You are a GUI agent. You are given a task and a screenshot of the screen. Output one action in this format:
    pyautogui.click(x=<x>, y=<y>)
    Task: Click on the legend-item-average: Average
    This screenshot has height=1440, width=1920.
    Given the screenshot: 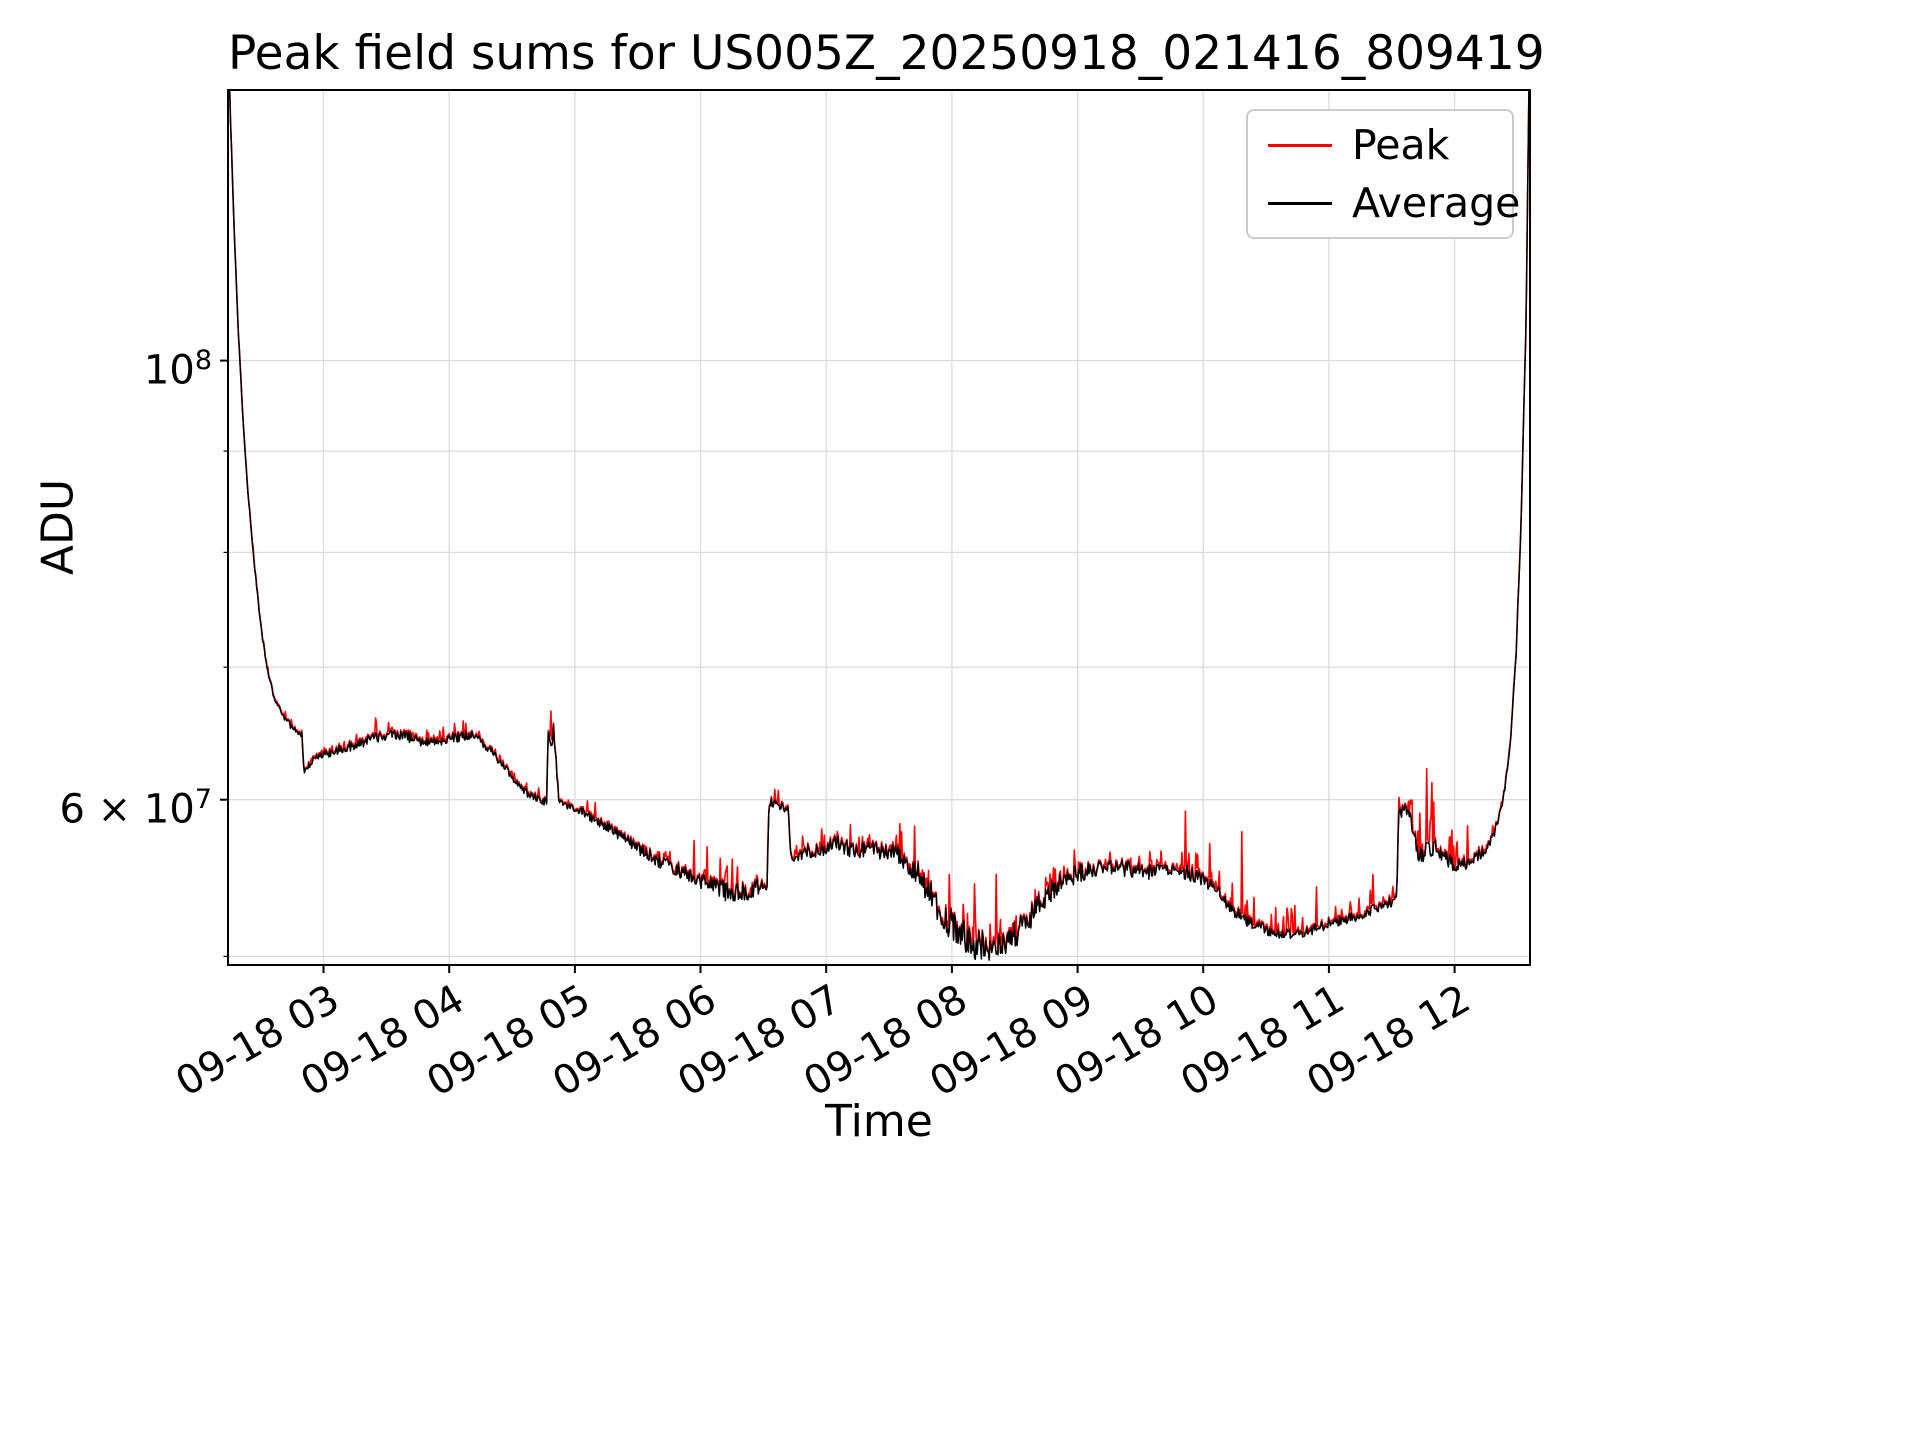 What is the action you would take?
    pyautogui.click(x=1394, y=203)
    